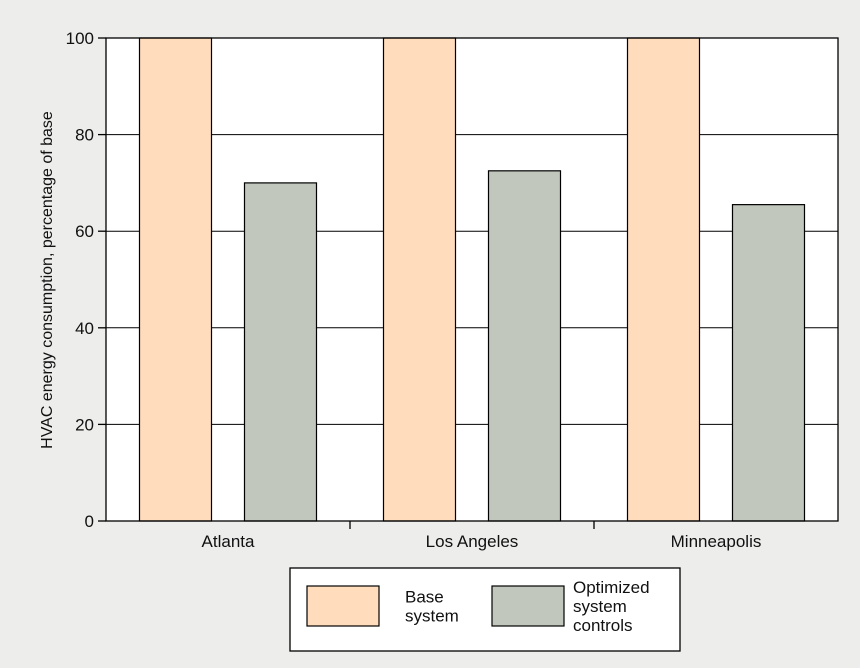 This screenshot has width=860, height=668. What do you see at coordinates (80, 38) in the screenshot?
I see `y-tick-label: 100` at bounding box center [80, 38].